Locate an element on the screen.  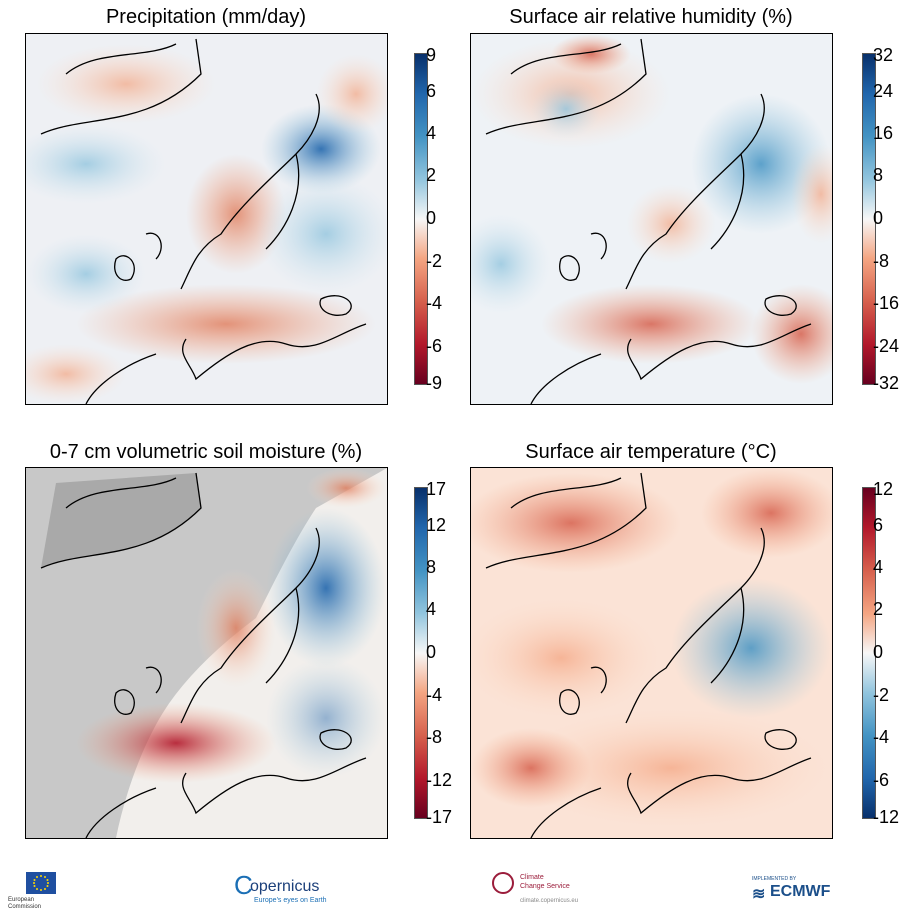
c3s-thermometer-icon is located at coordinates (503, 883).